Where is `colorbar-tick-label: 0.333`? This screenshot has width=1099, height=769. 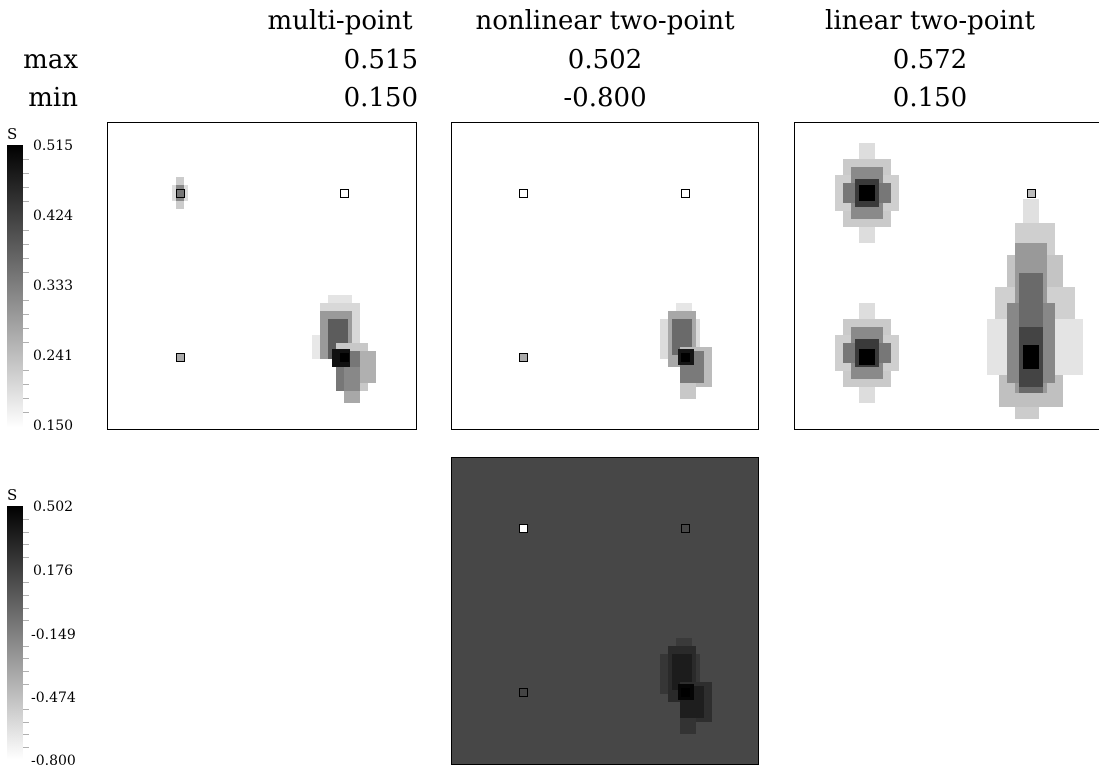 colorbar-tick-label: 0.333 is located at coordinates (53, 286).